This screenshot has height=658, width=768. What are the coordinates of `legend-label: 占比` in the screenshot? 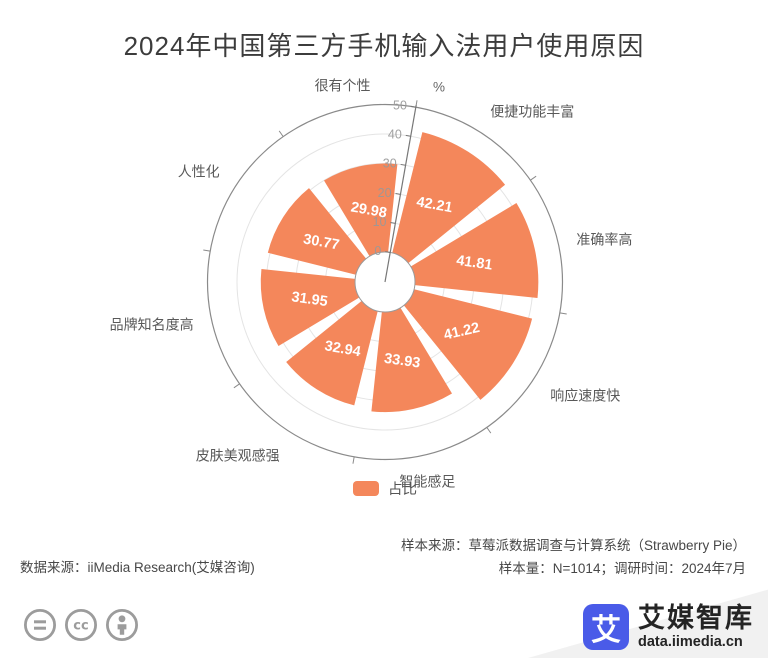 It's located at (402, 490).